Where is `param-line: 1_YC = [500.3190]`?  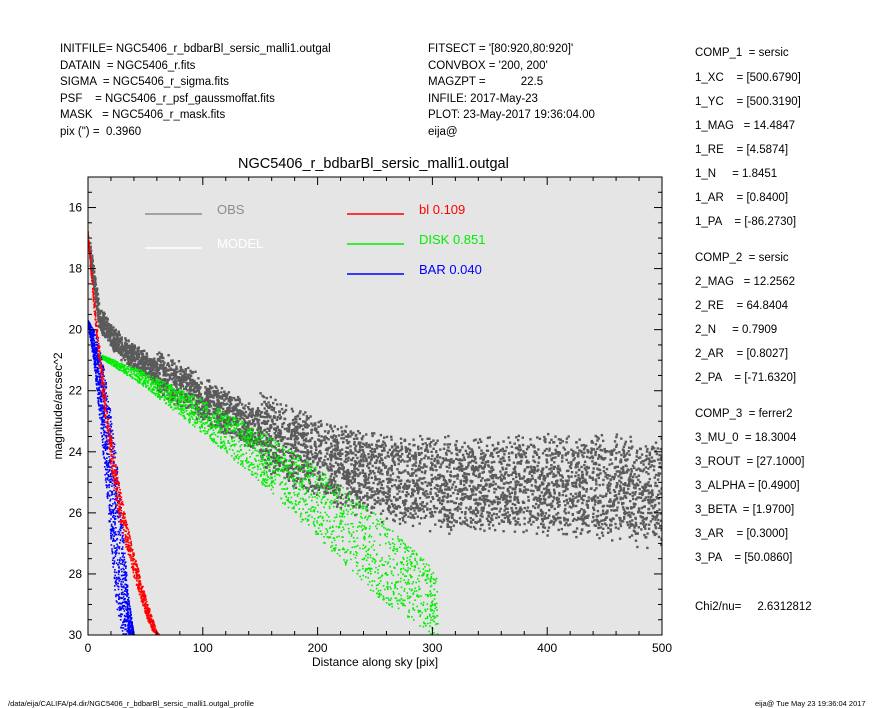
param-line: 1_YC = [500.3190] is located at coordinates (748, 102).